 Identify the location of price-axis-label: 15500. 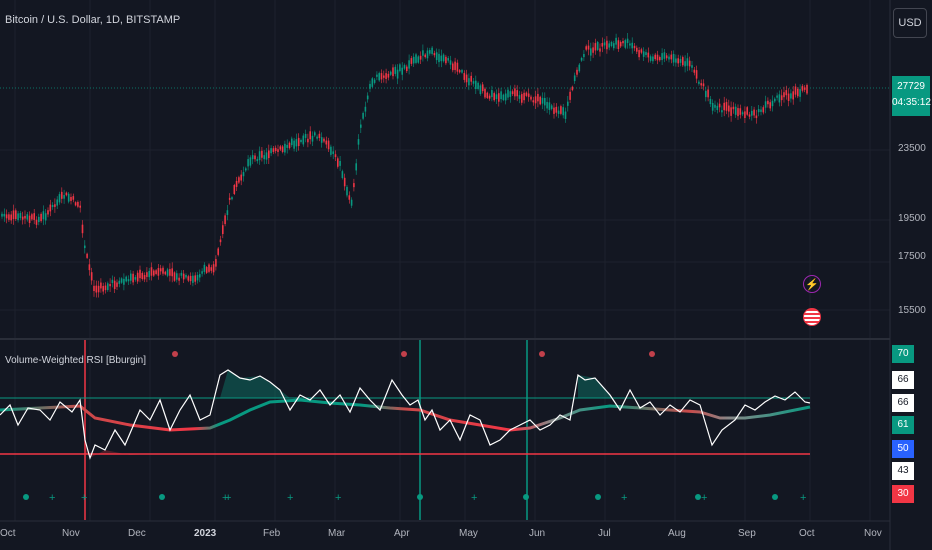
(912, 310).